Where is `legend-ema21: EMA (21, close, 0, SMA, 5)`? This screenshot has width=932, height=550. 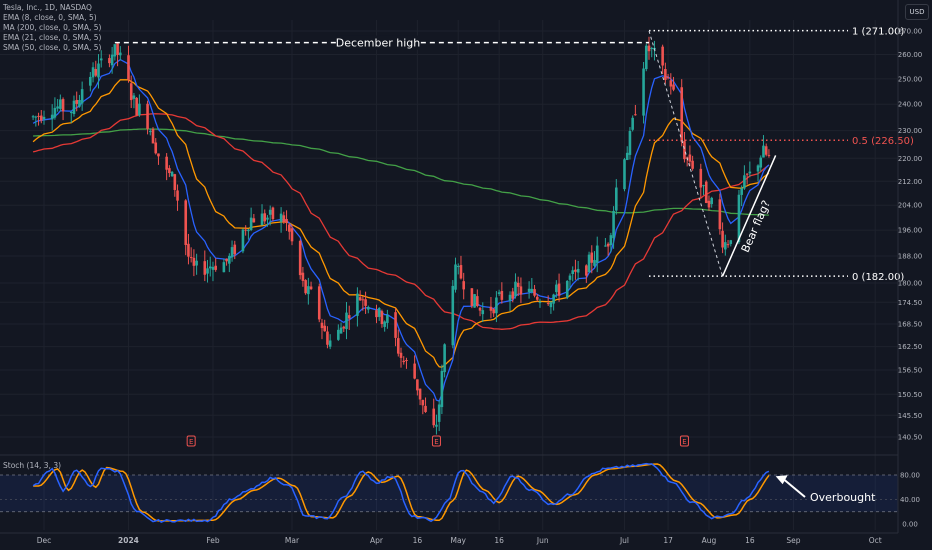 legend-ema21: EMA (21, close, 0, SMA, 5) is located at coordinates (52, 37).